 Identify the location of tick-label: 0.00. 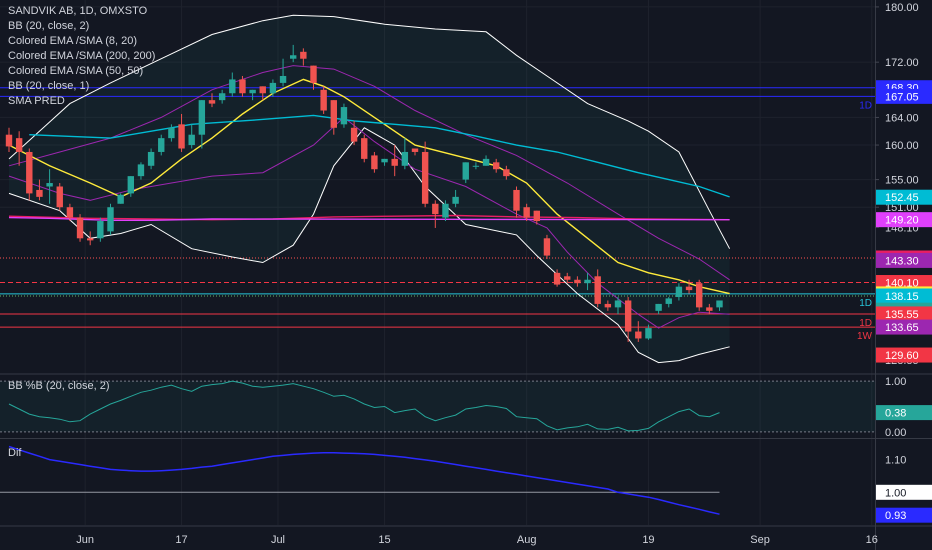
(895, 433).